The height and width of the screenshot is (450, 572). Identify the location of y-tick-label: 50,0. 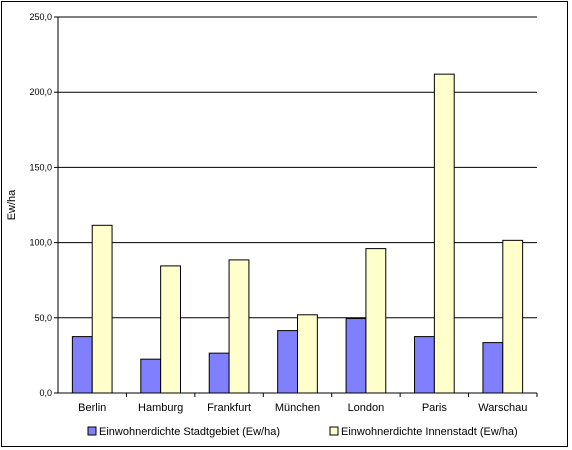
(43, 318).